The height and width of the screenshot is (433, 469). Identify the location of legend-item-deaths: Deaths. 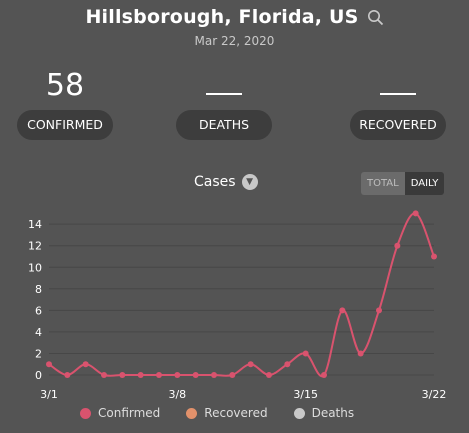
(324, 413).